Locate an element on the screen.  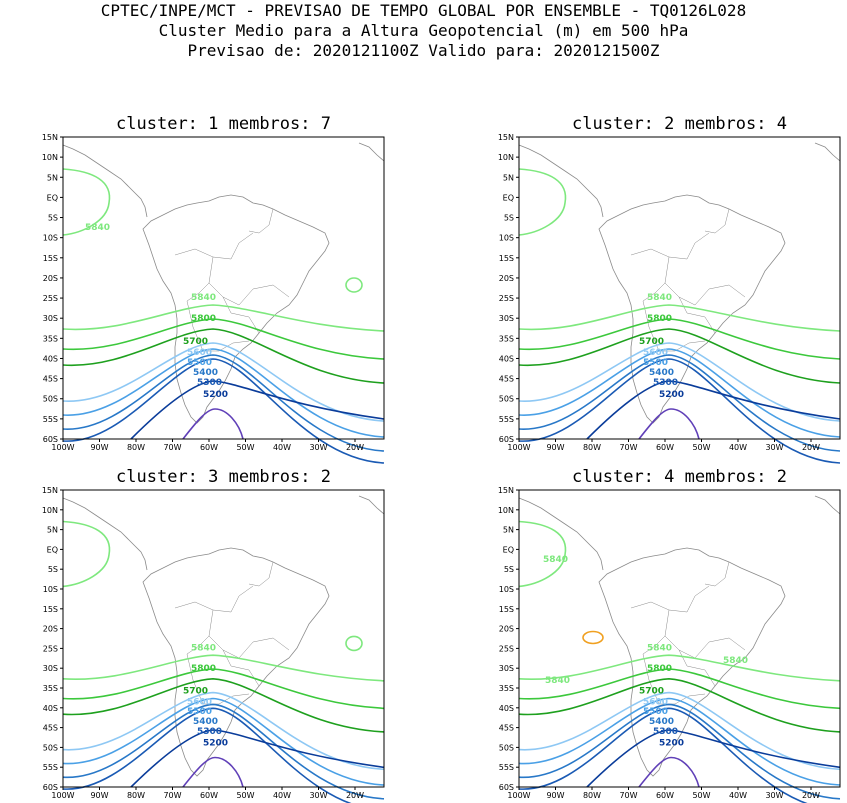
central-america-coastline is located at coordinates (105, 534).